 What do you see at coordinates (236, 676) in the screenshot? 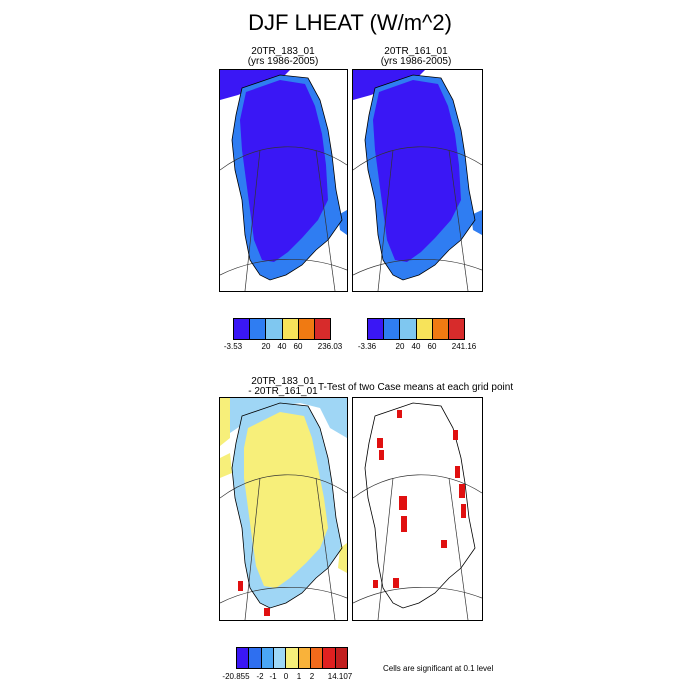
I see `tick-label: -20.855` at bounding box center [236, 676].